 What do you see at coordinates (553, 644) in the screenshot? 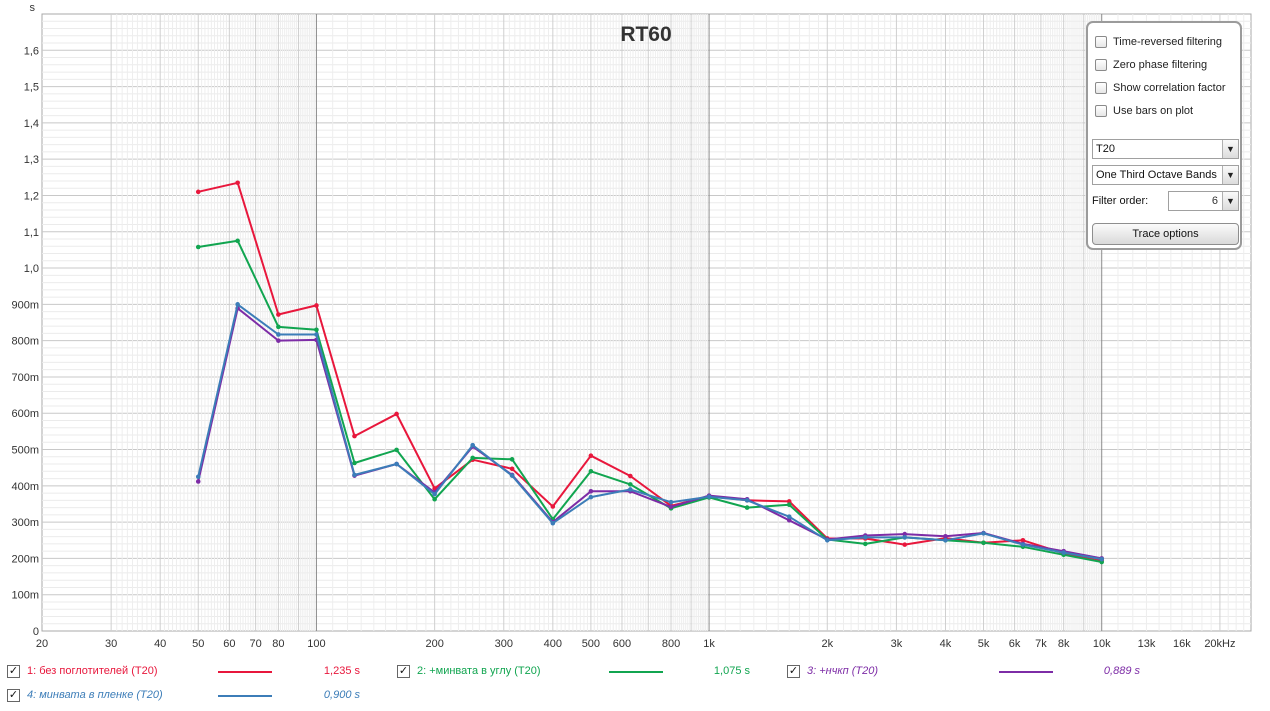
I see `x-tick-label: 400` at bounding box center [553, 644].